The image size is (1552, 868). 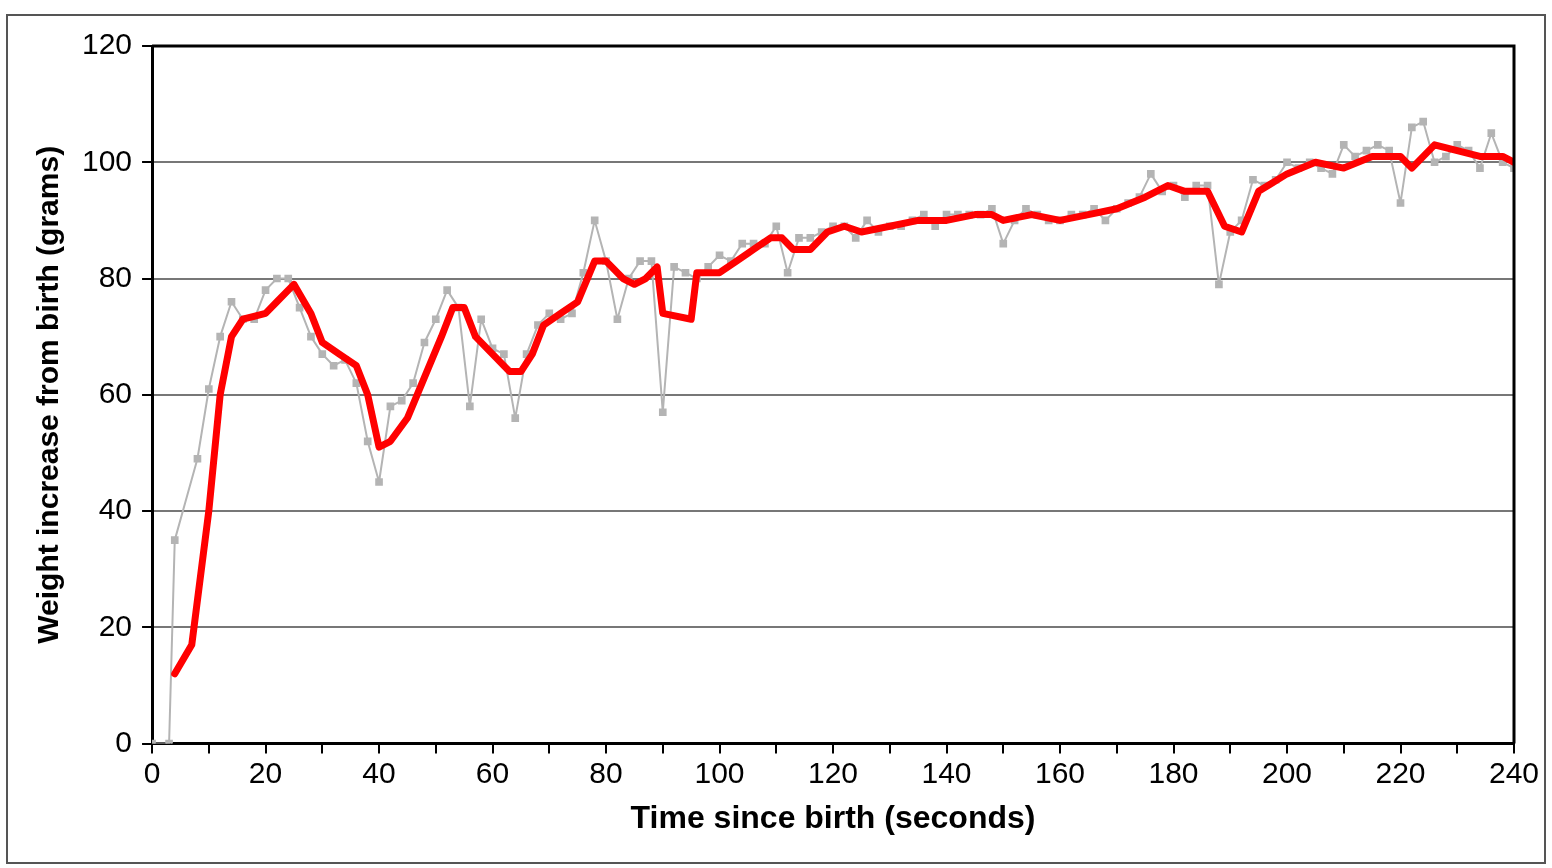 What do you see at coordinates (107, 44) in the screenshot?
I see `y-tick-label: 120` at bounding box center [107, 44].